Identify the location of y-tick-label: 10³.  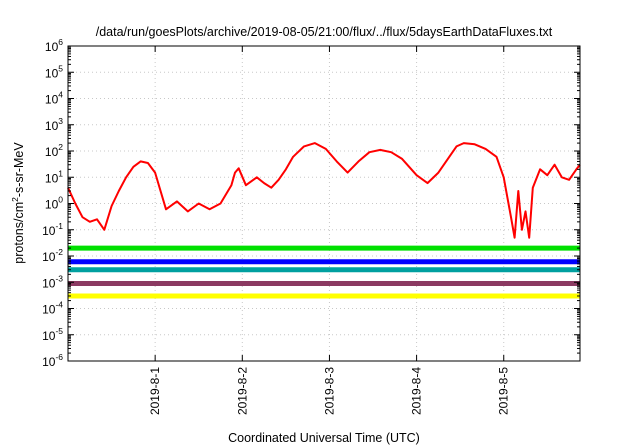
(54, 124).